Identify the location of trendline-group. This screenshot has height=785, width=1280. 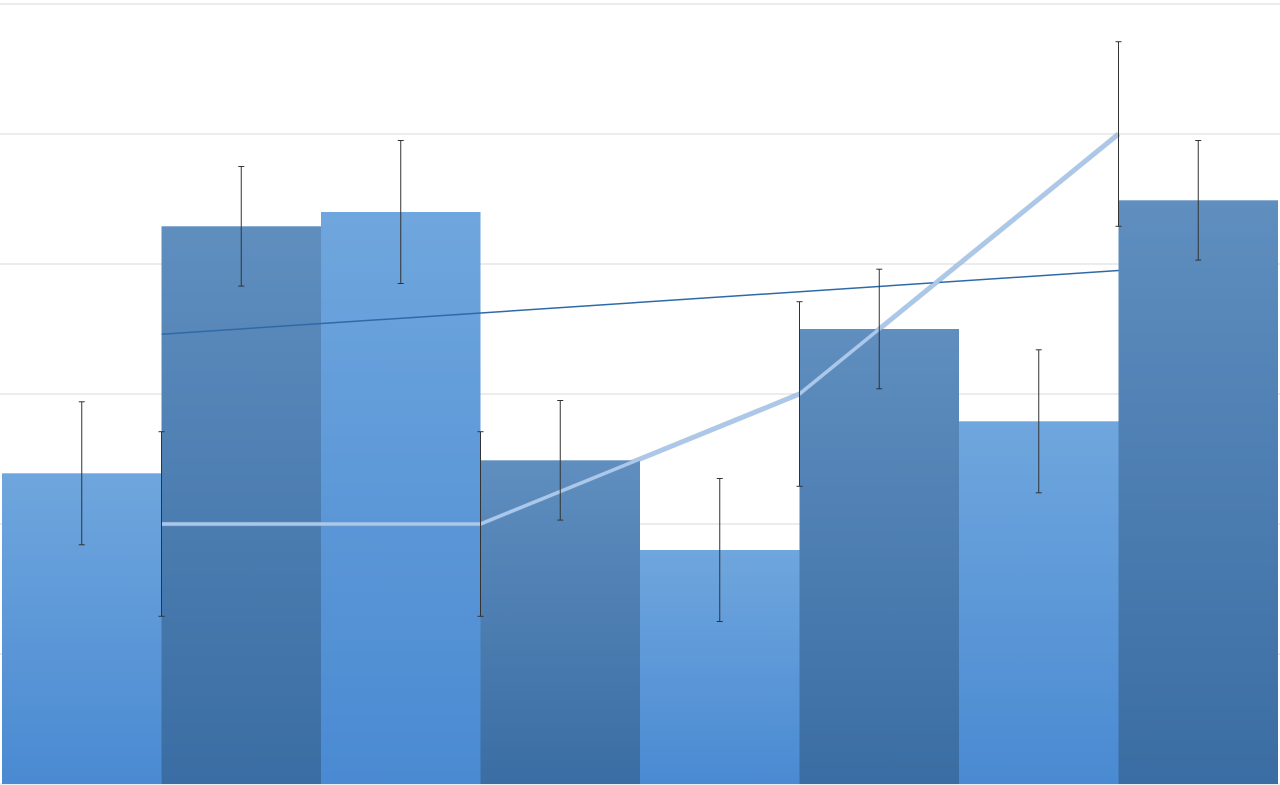
(640, 302).